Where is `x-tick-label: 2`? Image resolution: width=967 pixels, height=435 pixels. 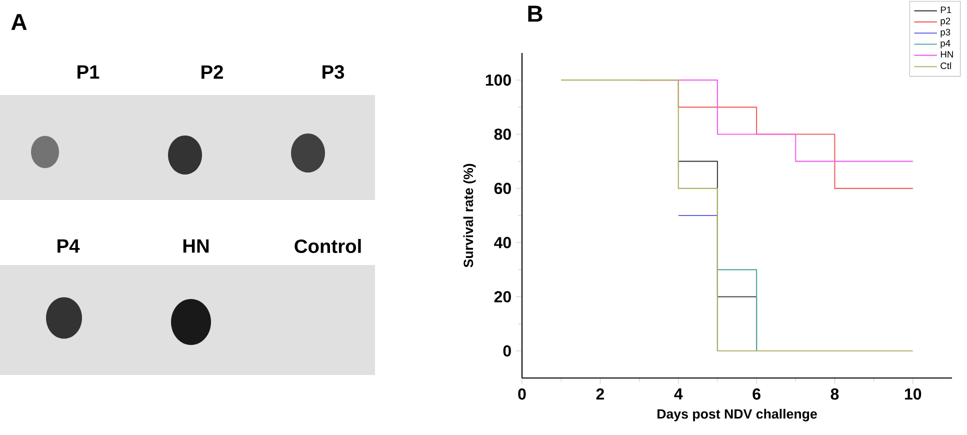 x-tick-label: 2 is located at coordinates (600, 394).